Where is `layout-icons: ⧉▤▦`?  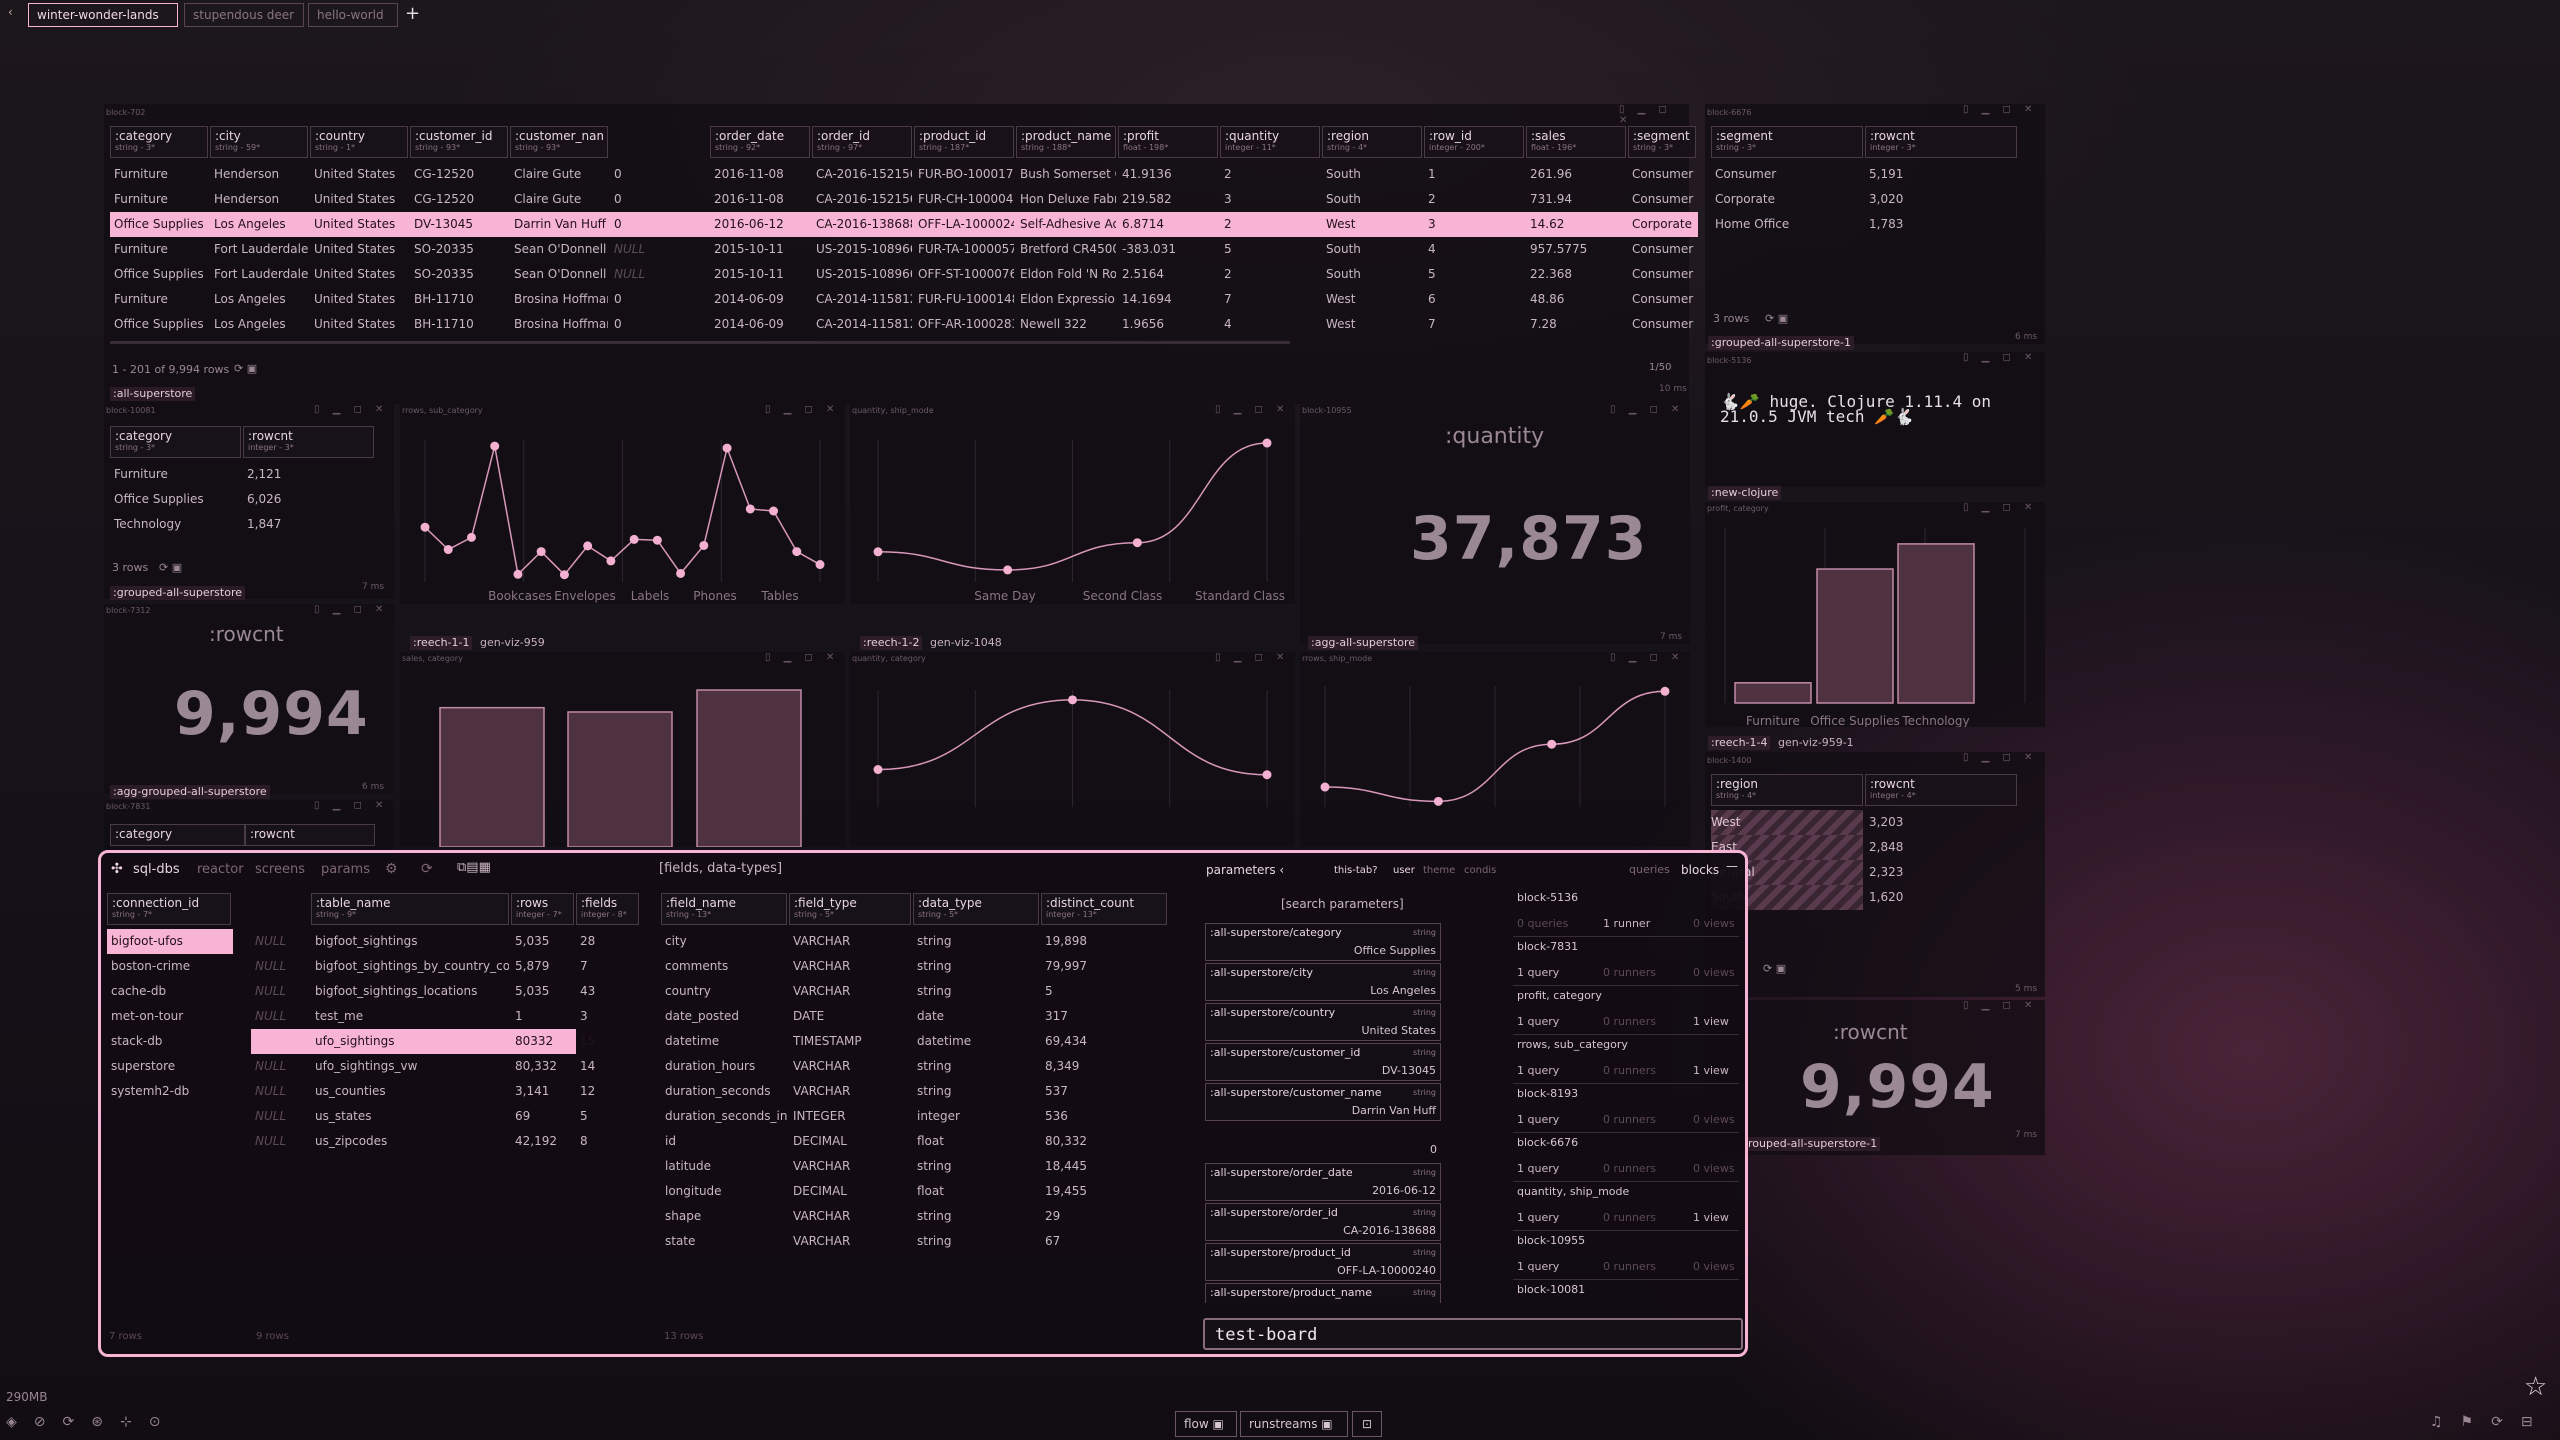
layout-icons: ⧉▤▦ is located at coordinates (474, 867).